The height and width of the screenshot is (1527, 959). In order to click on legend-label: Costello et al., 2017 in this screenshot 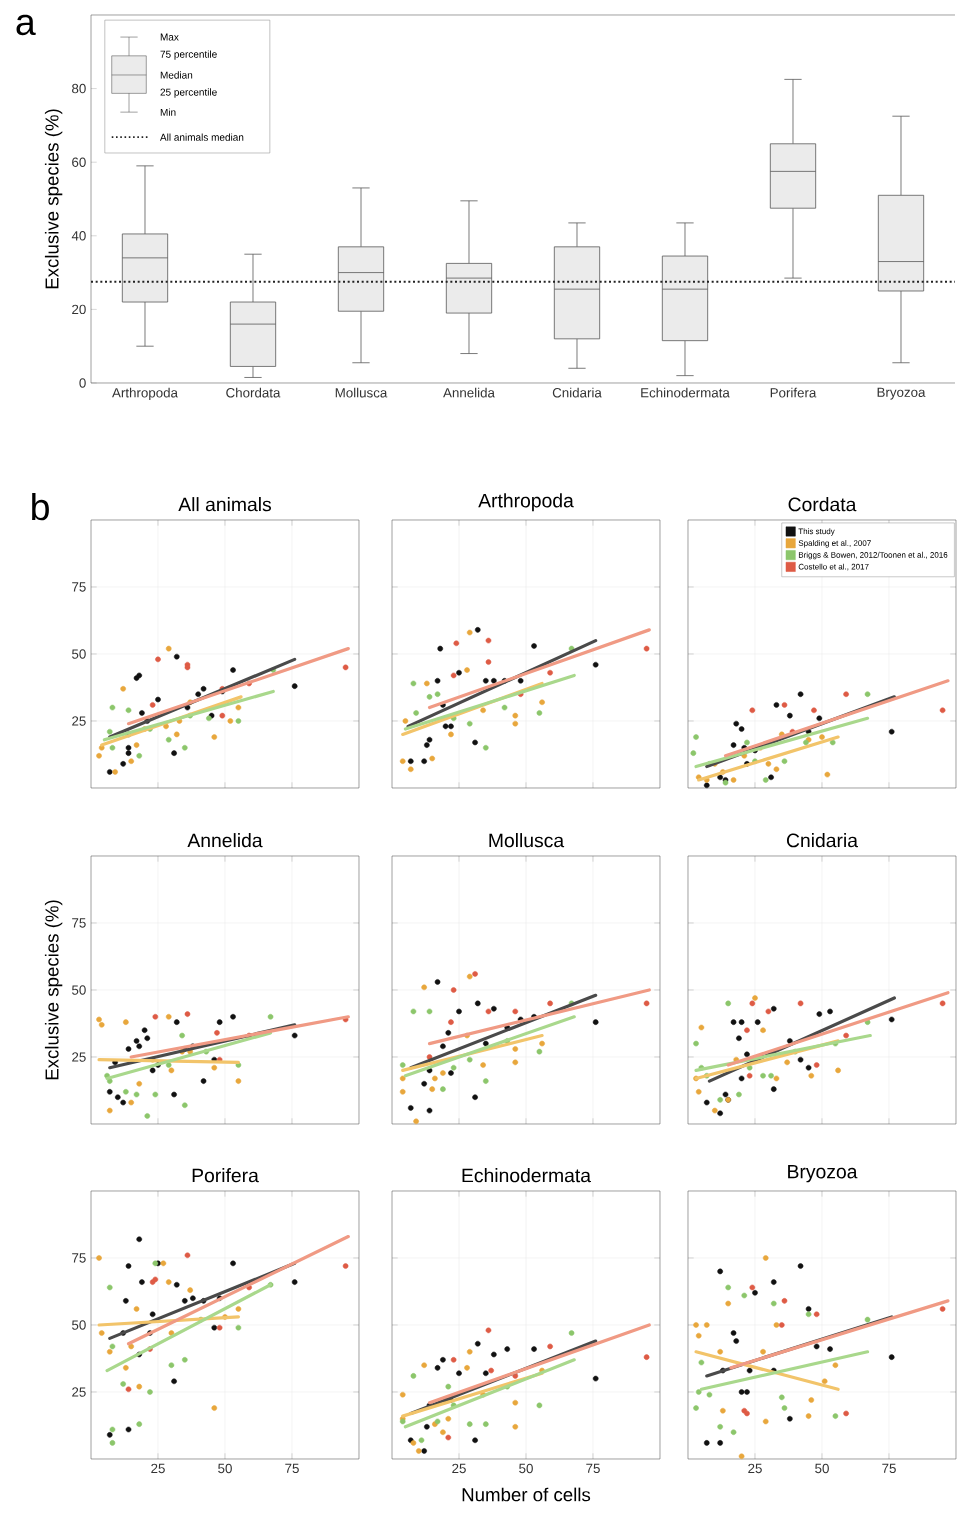, I will do `click(833, 567)`.